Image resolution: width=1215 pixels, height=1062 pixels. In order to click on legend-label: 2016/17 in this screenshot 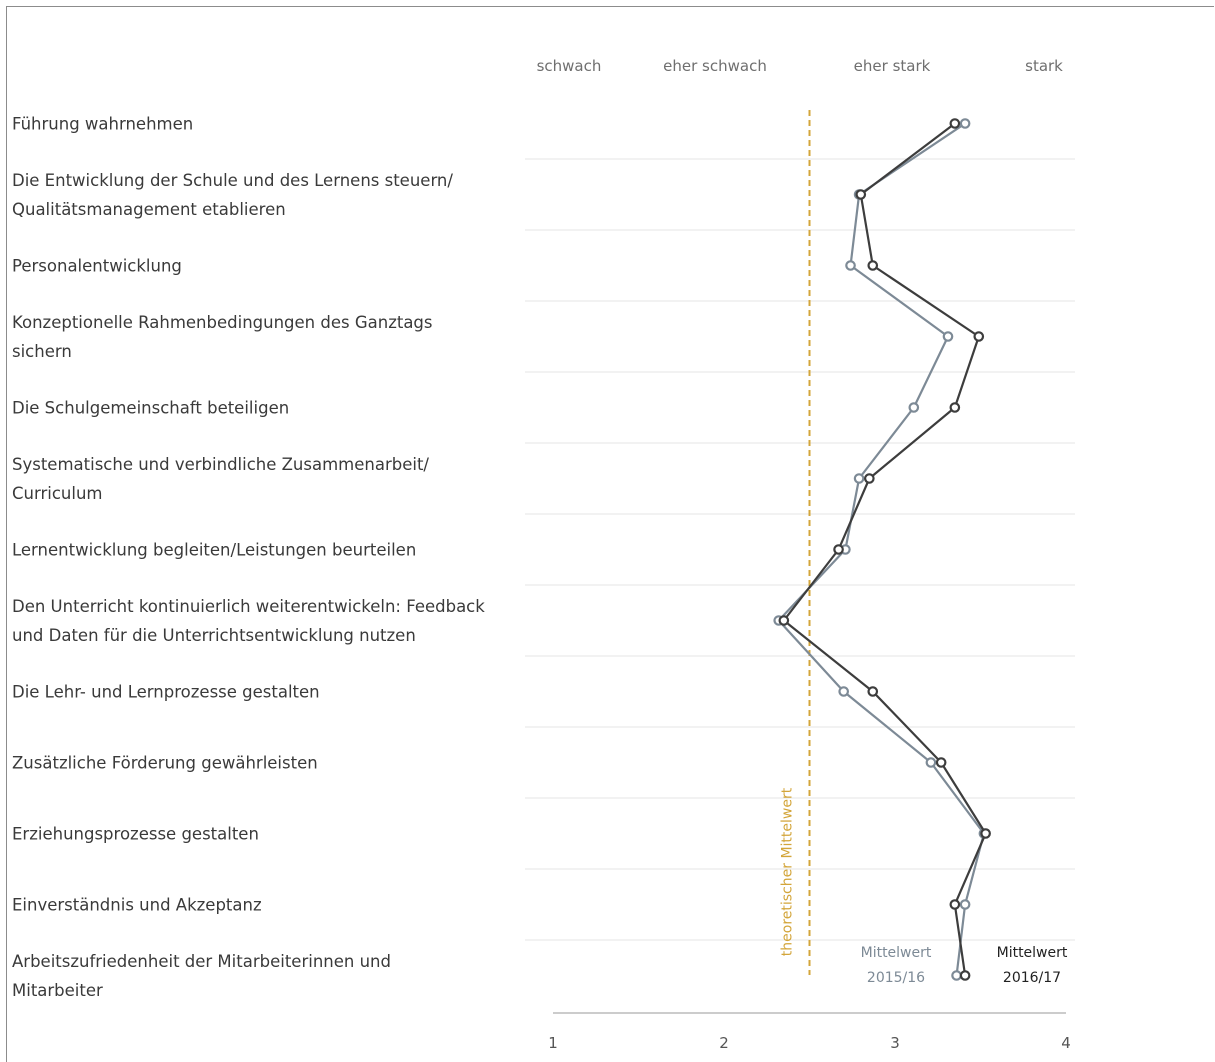, I will do `click(1032, 978)`.